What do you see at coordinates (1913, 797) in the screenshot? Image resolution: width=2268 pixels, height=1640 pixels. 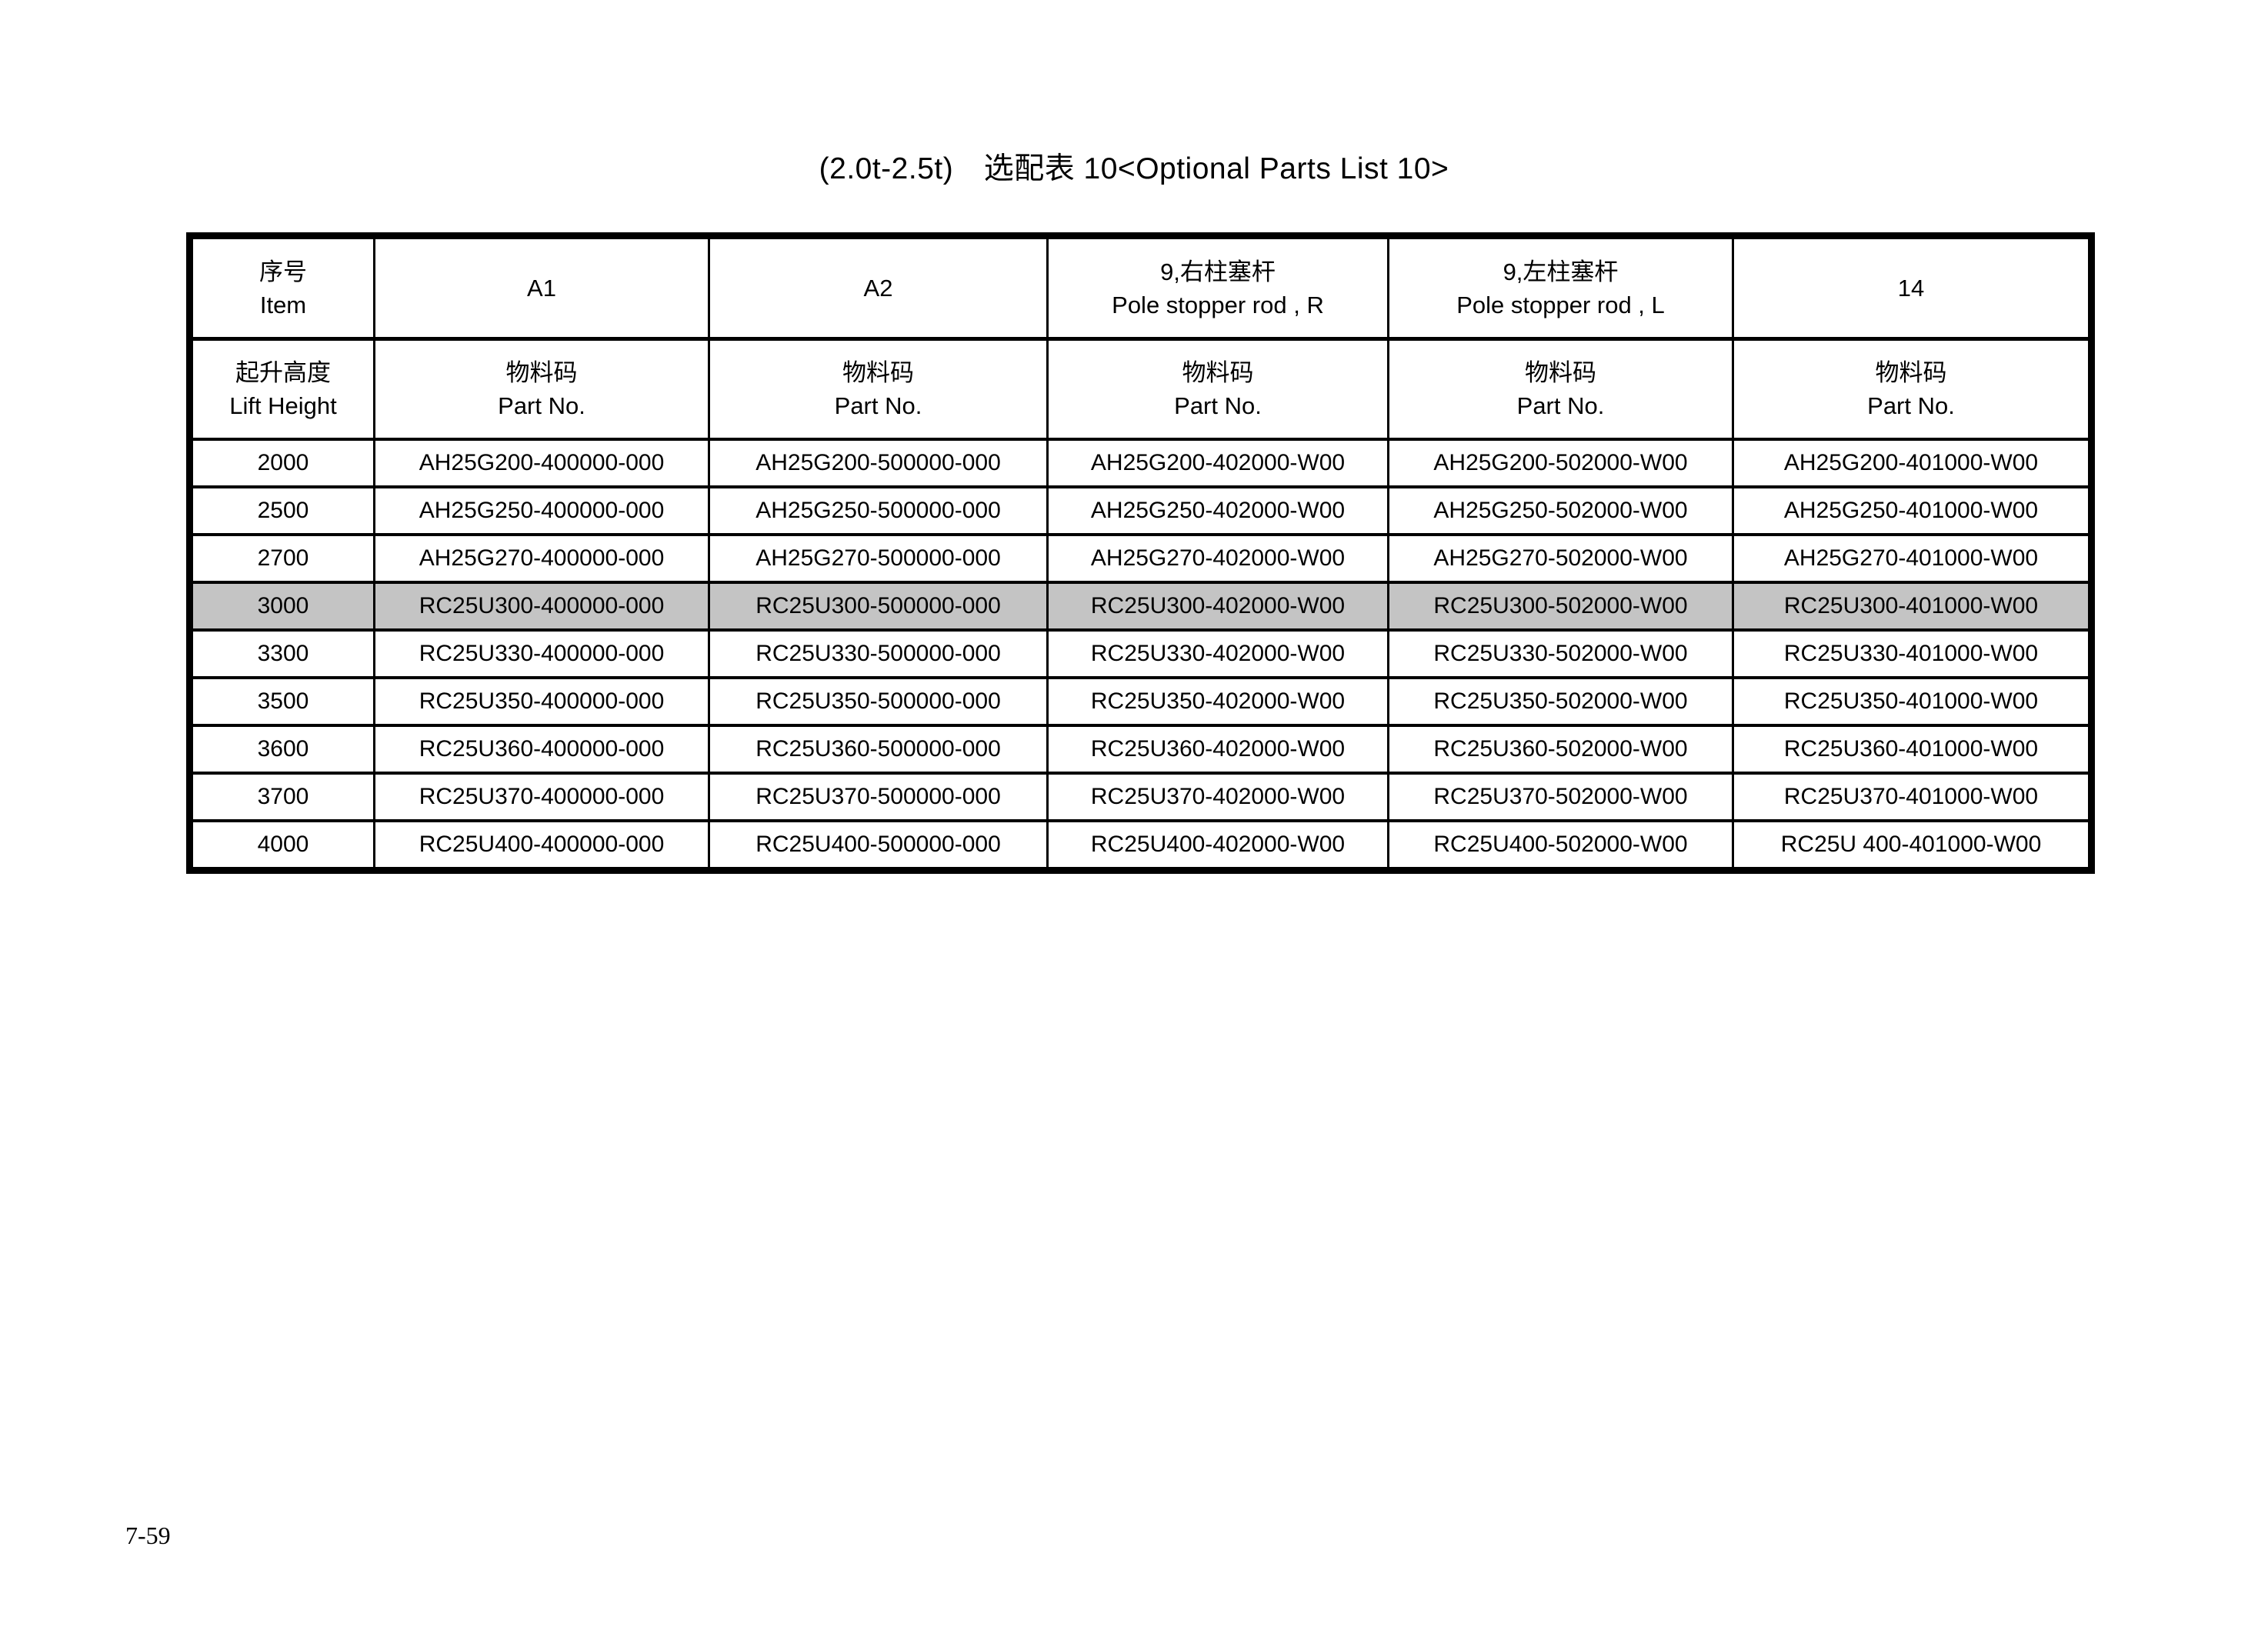 I see `cell-part-no: RC25U370-401000-W00` at bounding box center [1913, 797].